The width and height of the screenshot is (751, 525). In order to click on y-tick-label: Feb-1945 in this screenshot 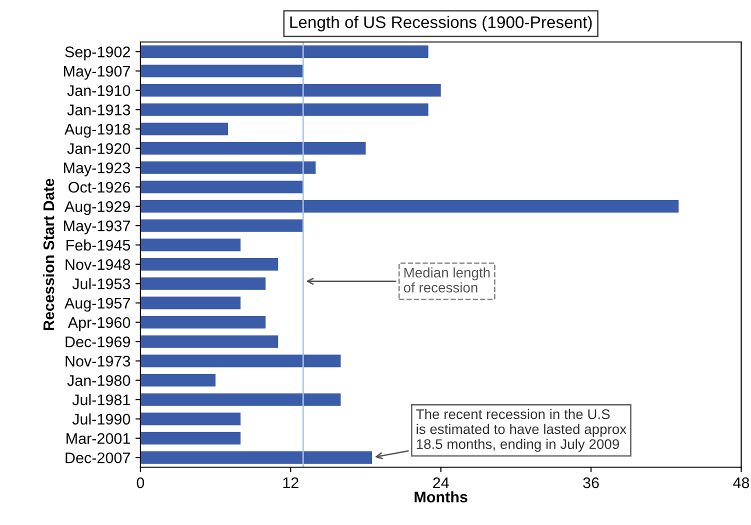, I will do `click(98, 245)`.